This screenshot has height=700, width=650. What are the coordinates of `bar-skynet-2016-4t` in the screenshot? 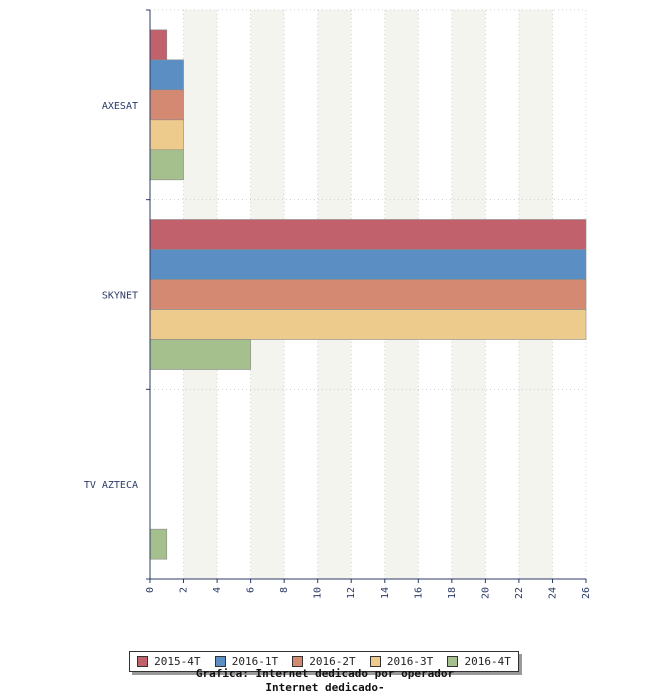 It's located at (200, 354).